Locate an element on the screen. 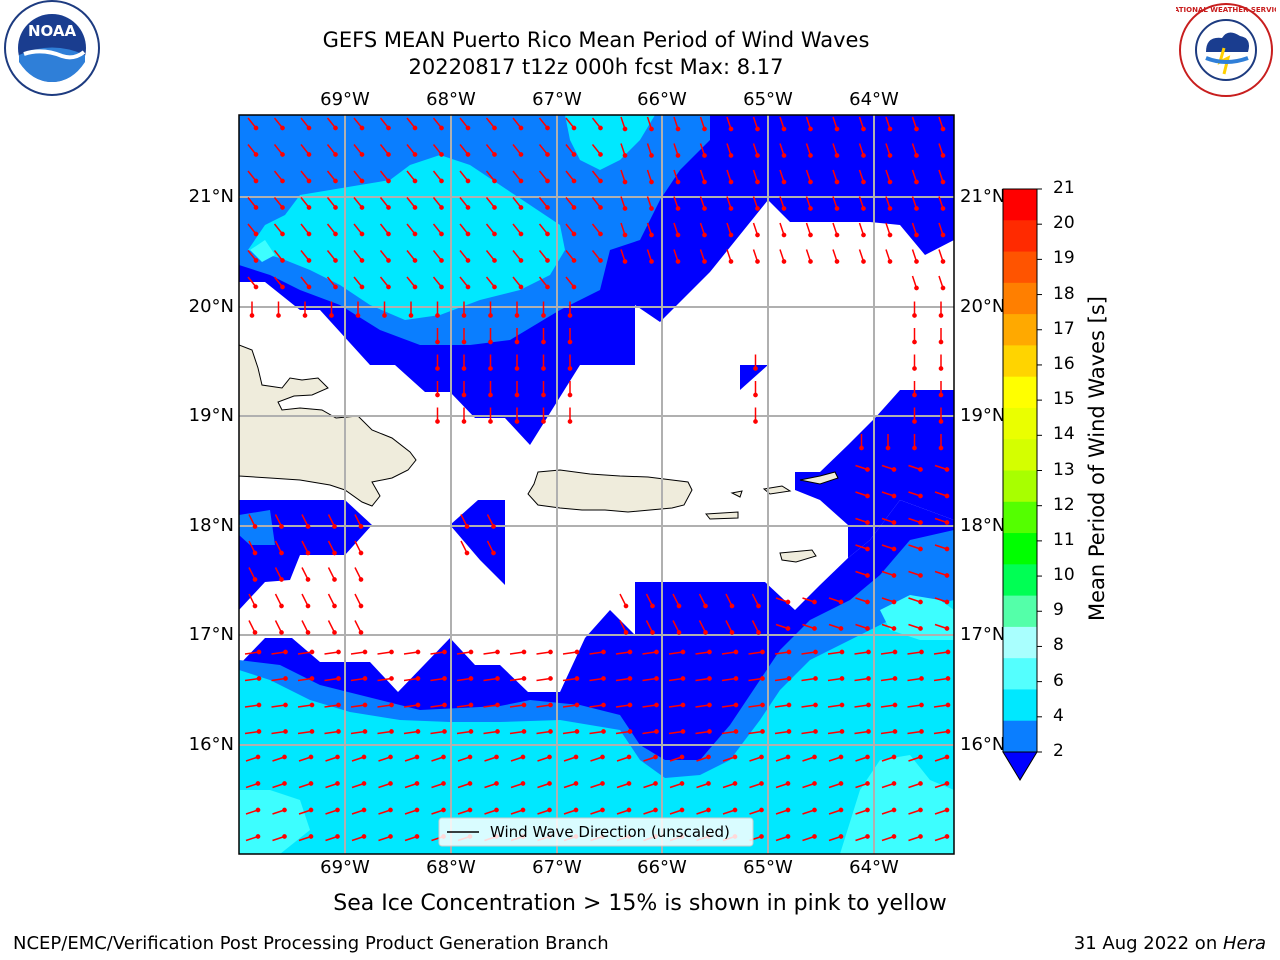 The height and width of the screenshot is (960, 1280). colorbar-tick-label: 17 is located at coordinates (1064, 328).